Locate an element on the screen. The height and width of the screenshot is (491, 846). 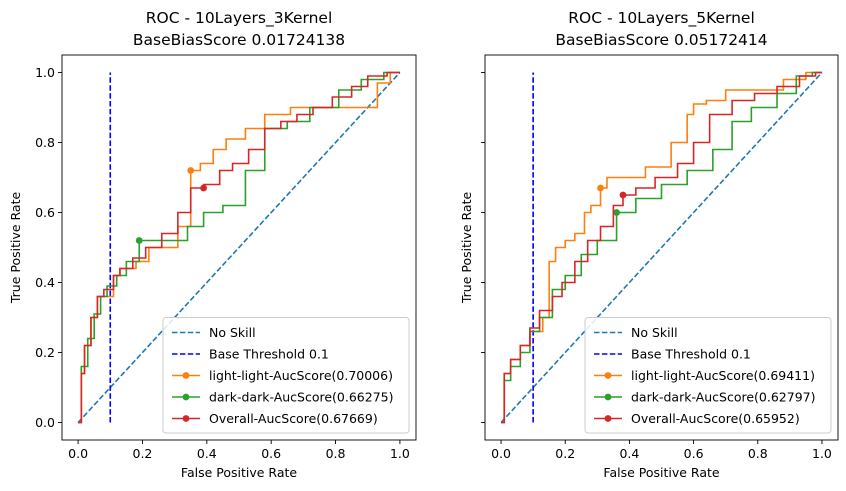
y-tick-label: 0.8 is located at coordinates (45, 142).